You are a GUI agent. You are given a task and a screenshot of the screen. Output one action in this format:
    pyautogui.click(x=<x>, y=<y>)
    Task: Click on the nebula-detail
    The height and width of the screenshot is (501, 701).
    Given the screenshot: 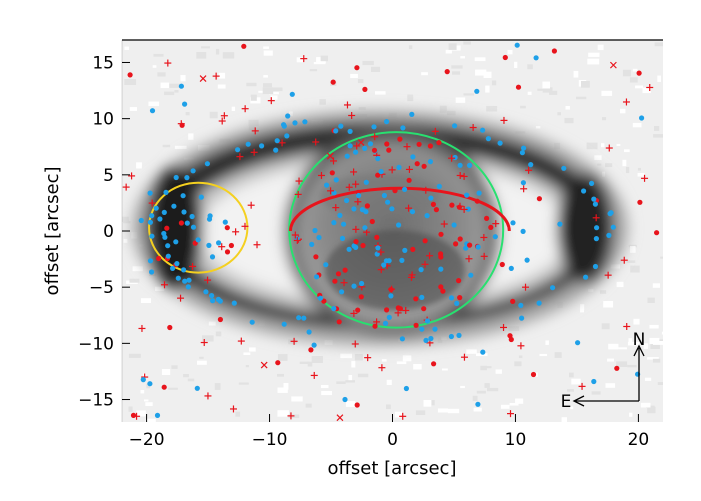 What is the action you would take?
    pyautogui.click(x=392, y=242)
    